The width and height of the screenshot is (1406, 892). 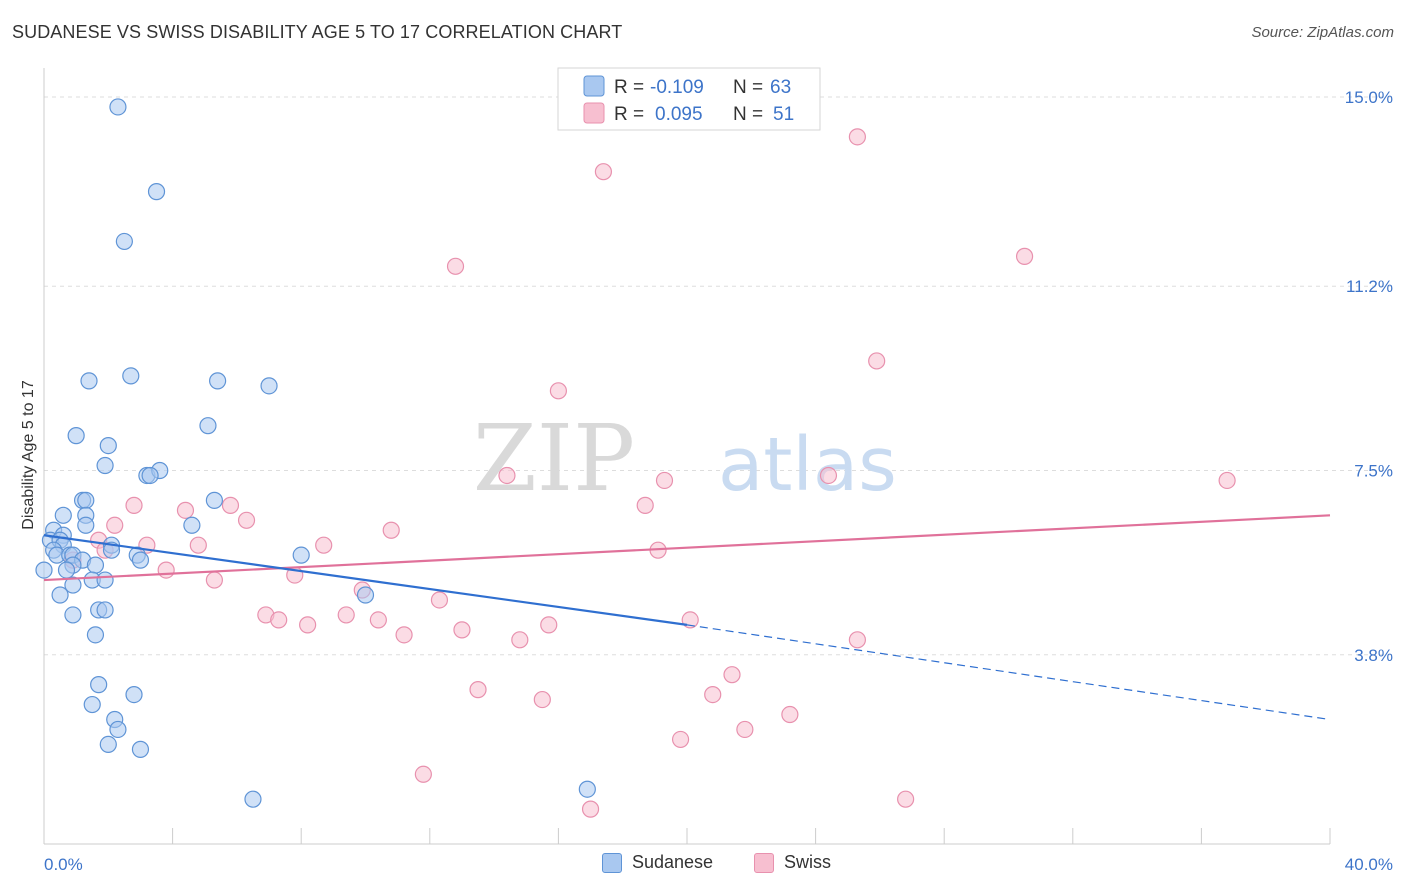 What do you see at coordinates (1369, 864) in the screenshot?
I see `x-tick-label-max: 40.0%` at bounding box center [1369, 864].